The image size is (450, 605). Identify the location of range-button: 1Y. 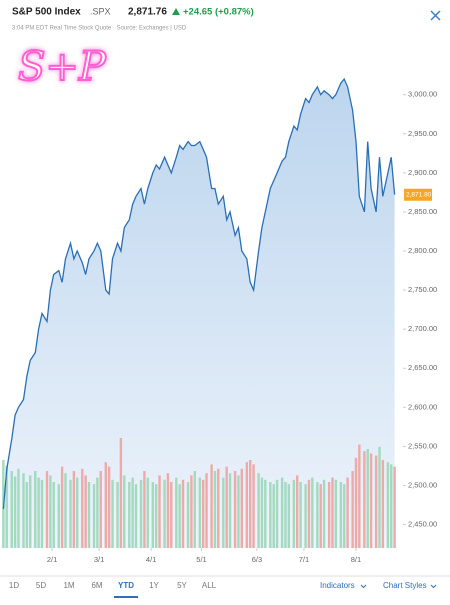
(154, 585).